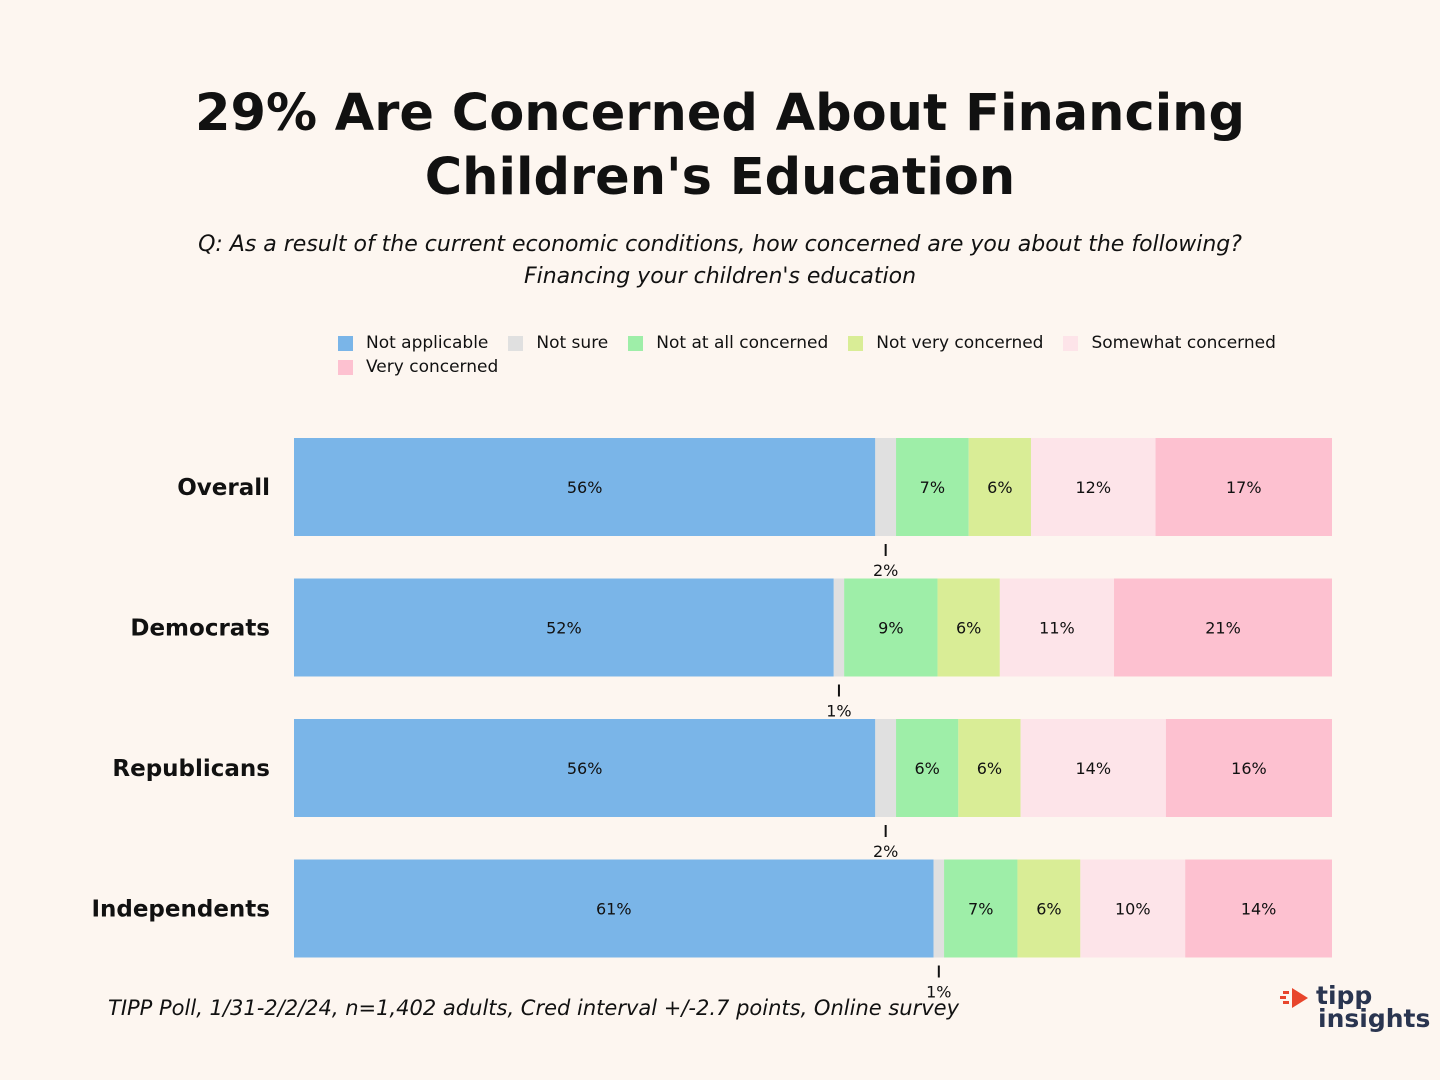 This screenshot has height=1080, width=1440. I want to click on data-label-republicans-not-at-all-concerned: 6%, so click(926, 768).